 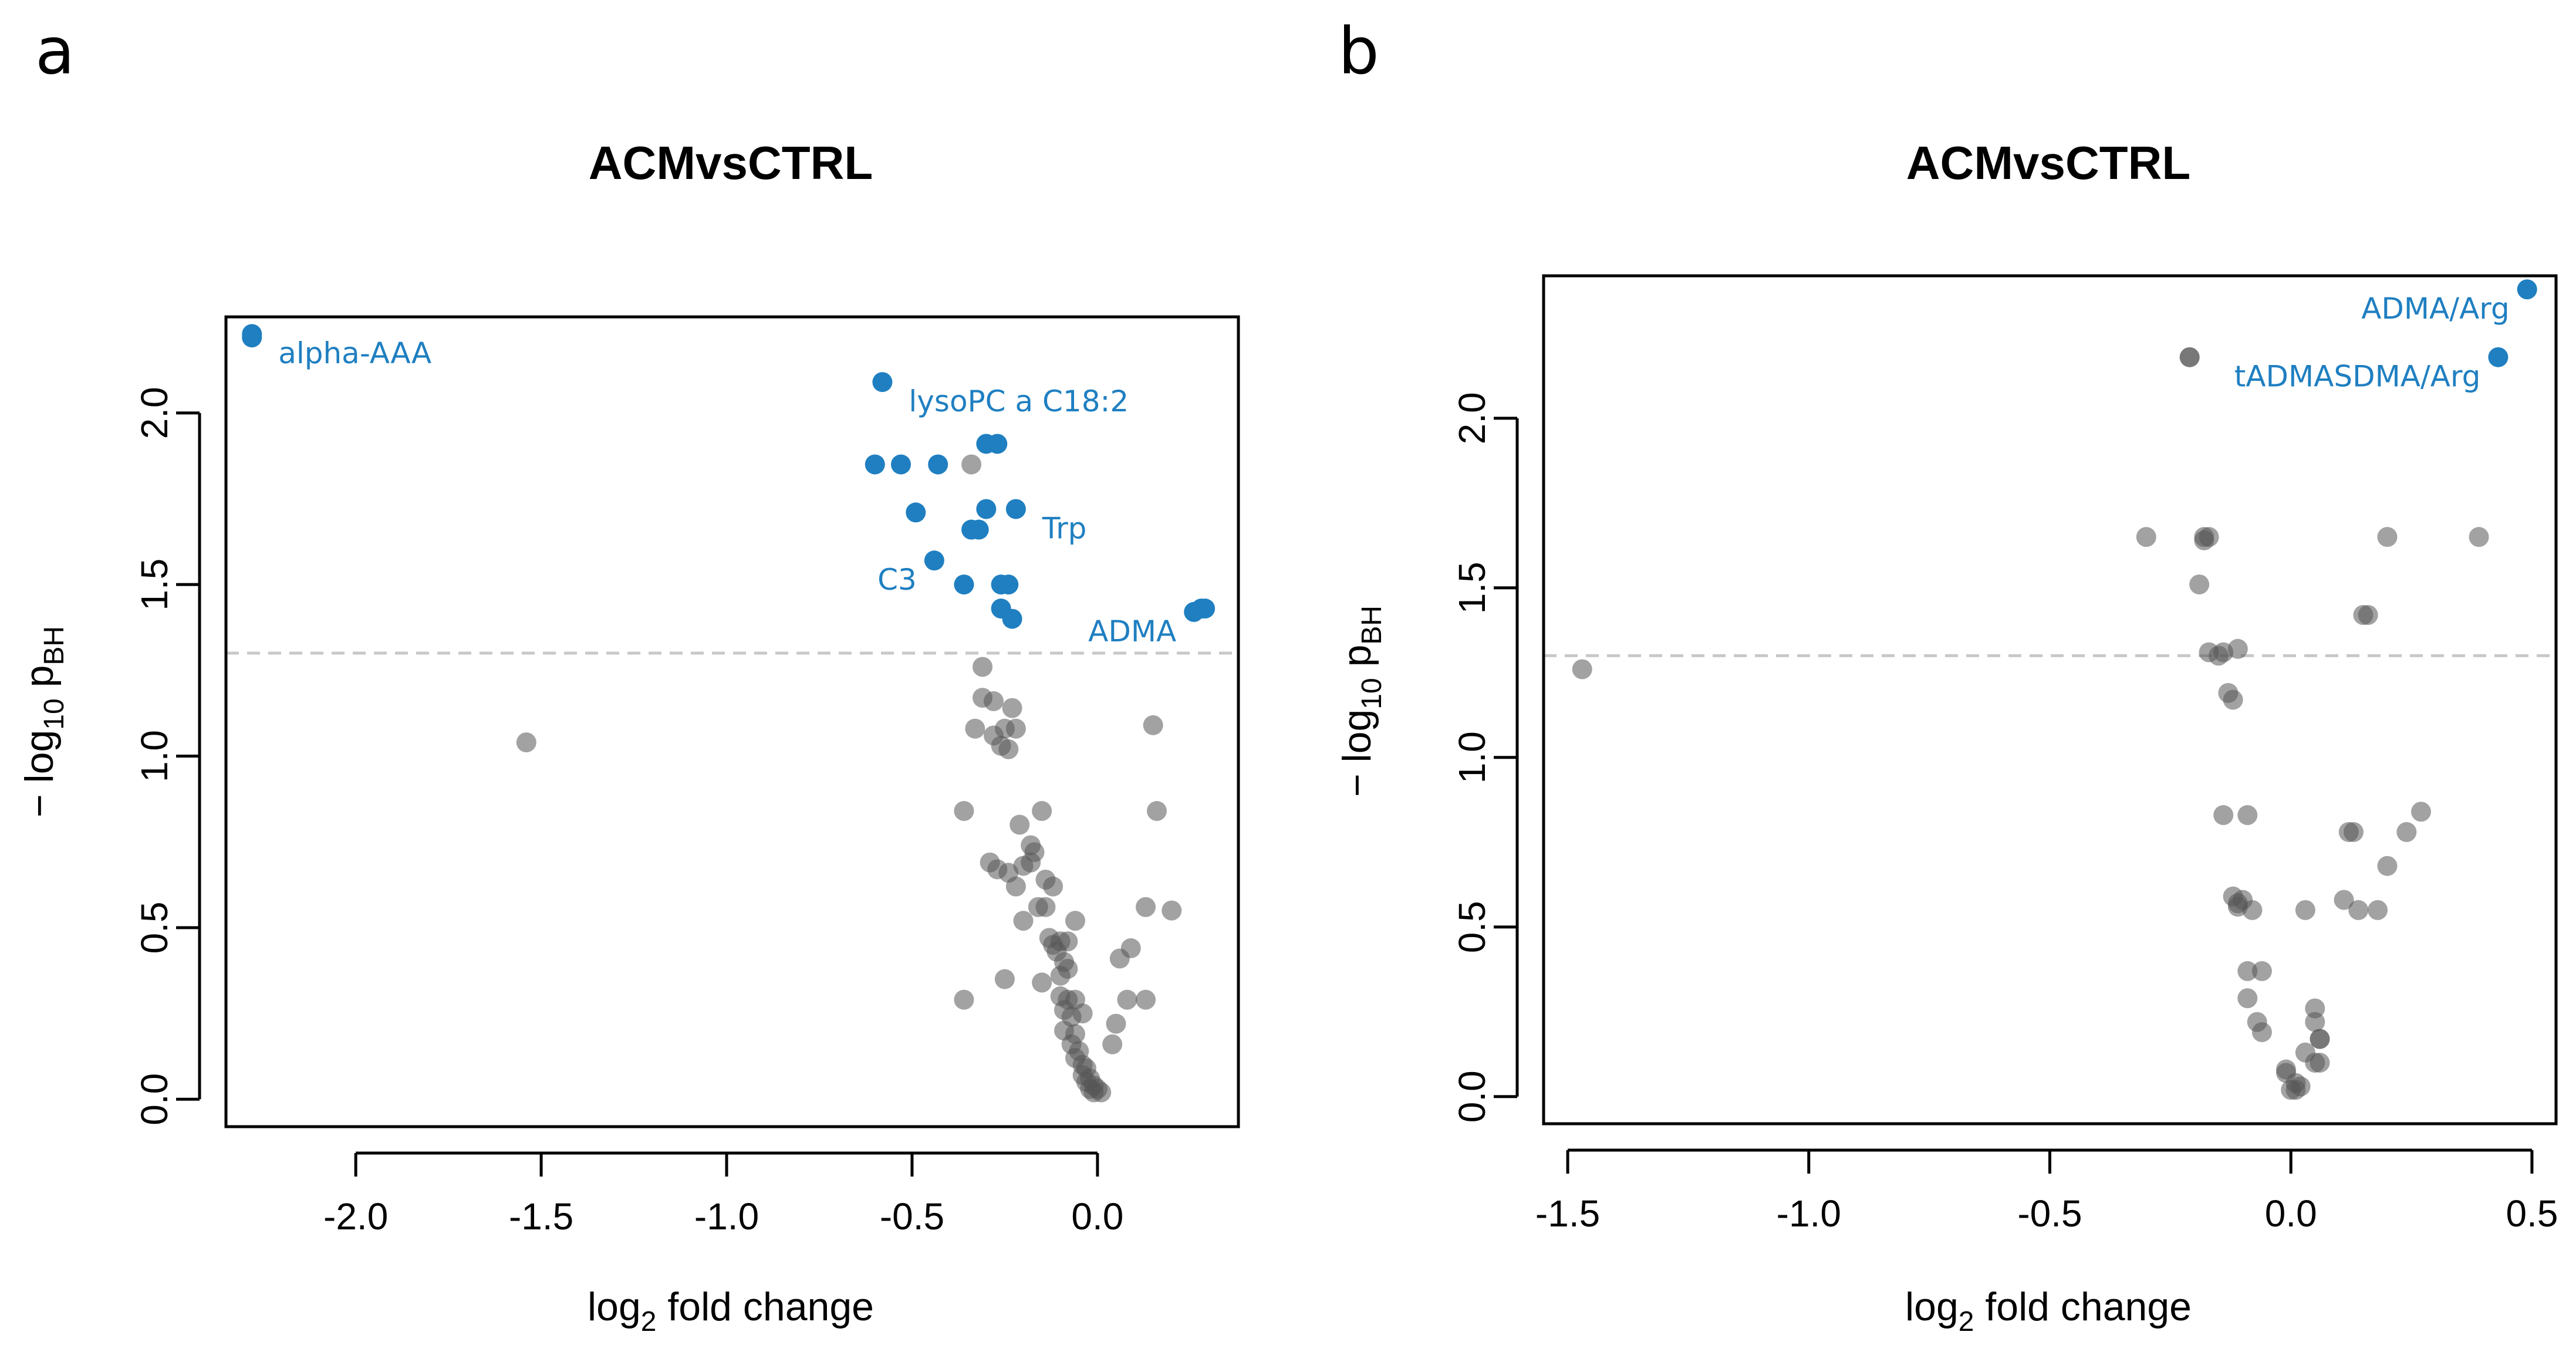 What do you see at coordinates (541, 1216) in the screenshot?
I see `x-tick-label: -1.5` at bounding box center [541, 1216].